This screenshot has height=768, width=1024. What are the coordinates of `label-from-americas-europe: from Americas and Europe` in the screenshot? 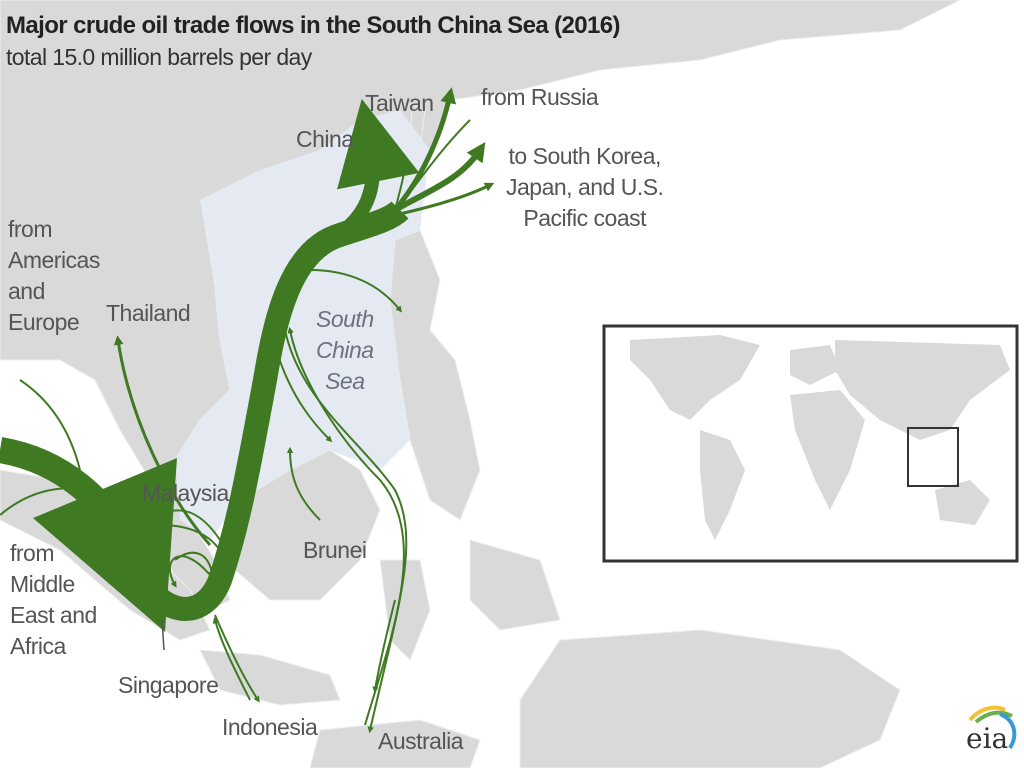 It's located at (54, 275).